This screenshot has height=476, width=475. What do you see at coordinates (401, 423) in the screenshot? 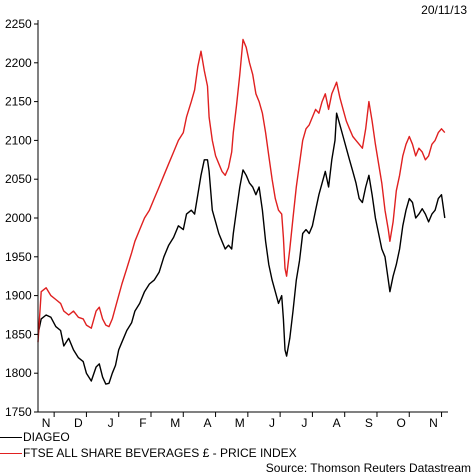
I see `x-tick-label: O` at bounding box center [401, 423].